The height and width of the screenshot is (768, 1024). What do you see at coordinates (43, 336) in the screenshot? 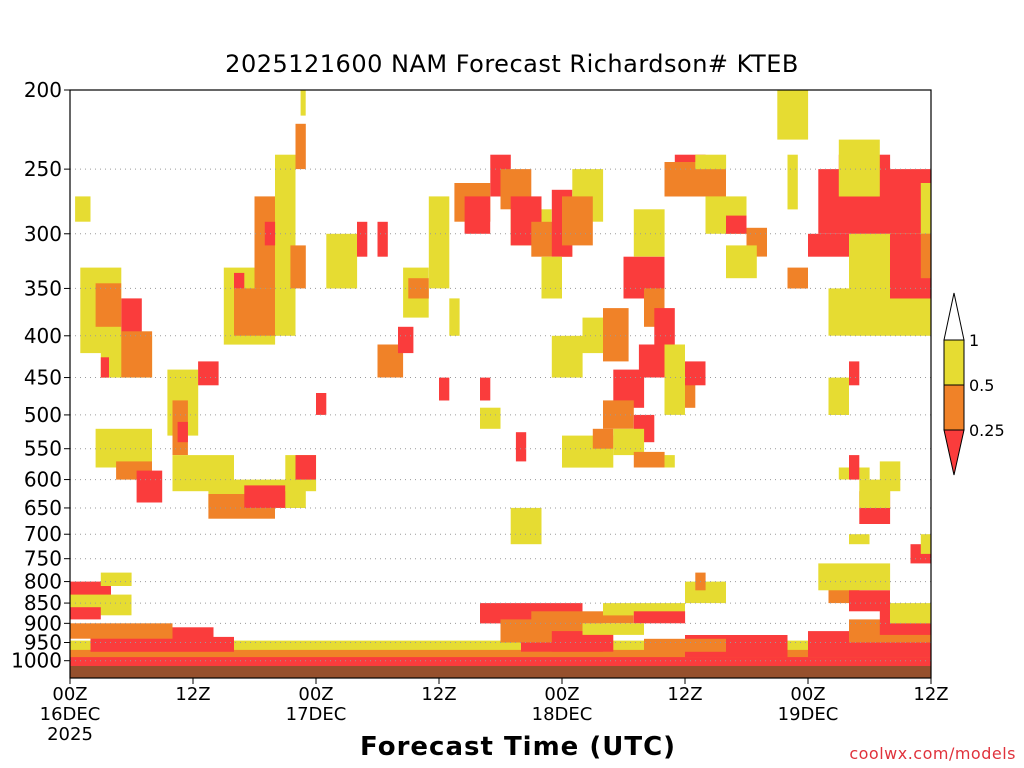
I see `y-tick-label: 400` at bounding box center [43, 336].